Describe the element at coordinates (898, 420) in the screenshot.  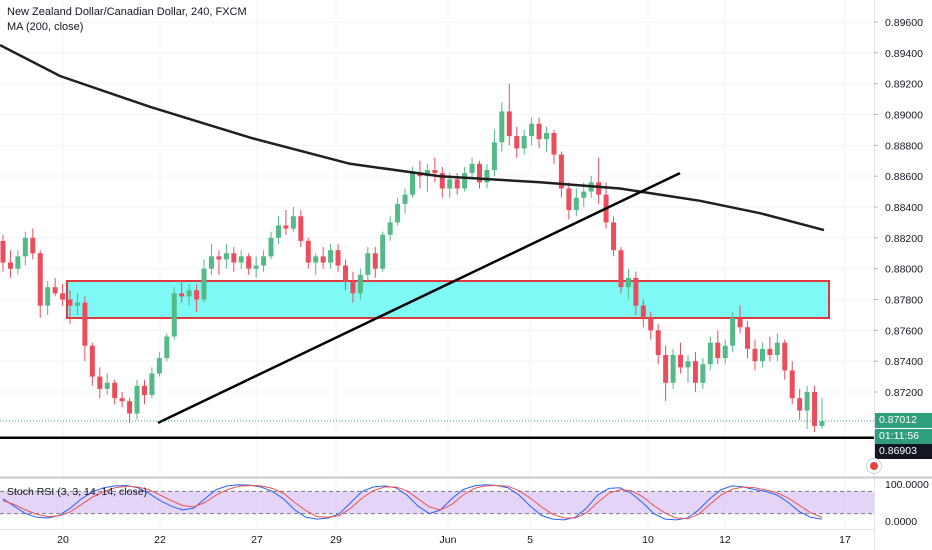
I see `current-price-tag: 0.87012` at that location.